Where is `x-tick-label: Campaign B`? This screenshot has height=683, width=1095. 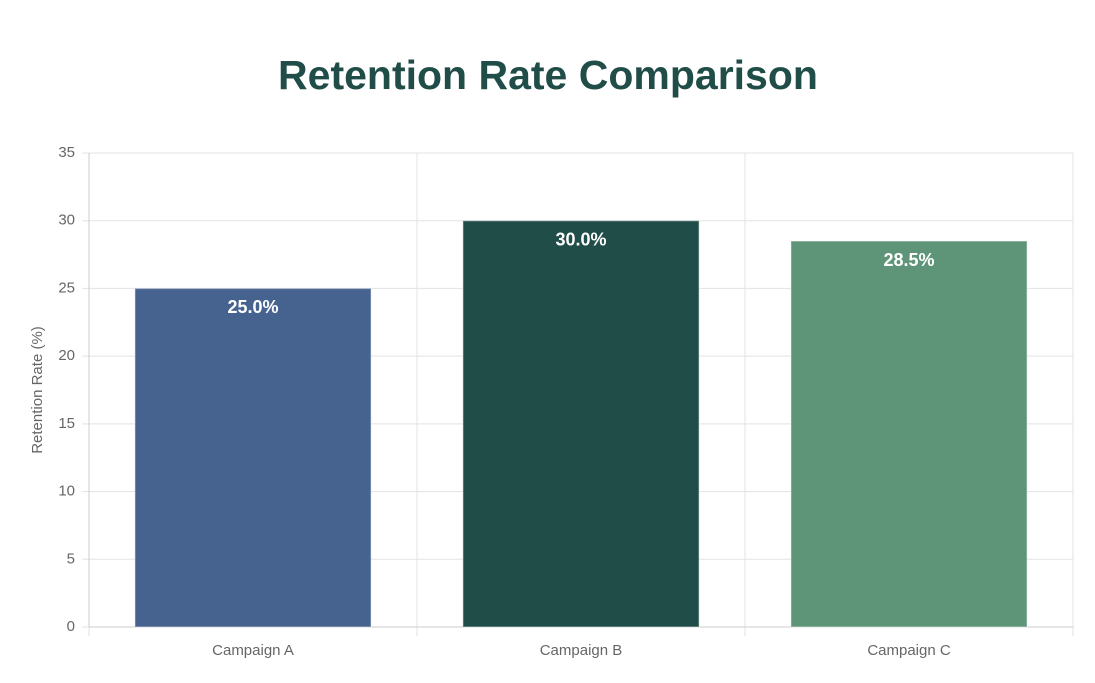 x-tick-label: Campaign B is located at coordinates (581, 650).